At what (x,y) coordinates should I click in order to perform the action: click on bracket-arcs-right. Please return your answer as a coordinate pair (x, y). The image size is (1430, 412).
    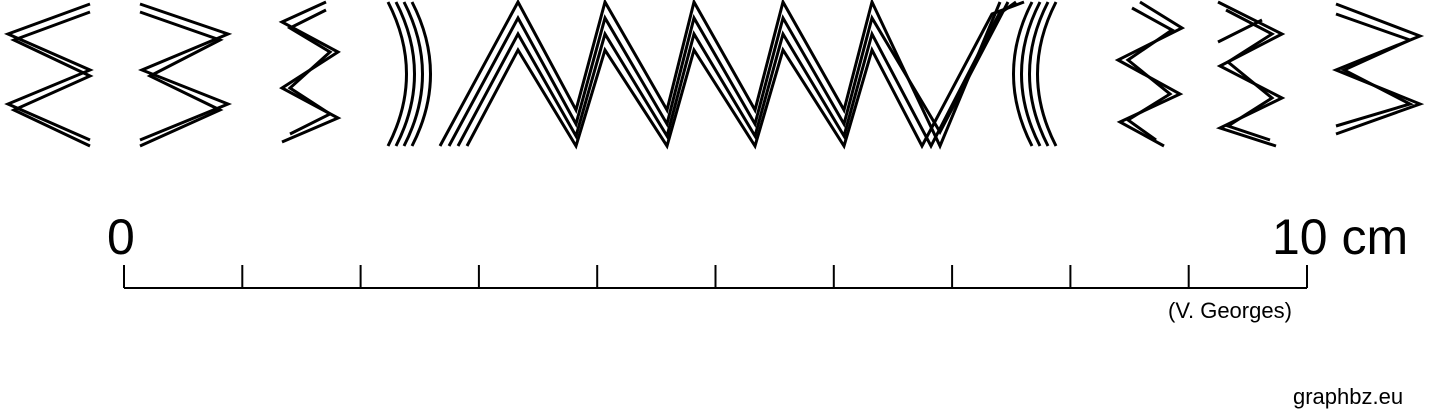
    Looking at the image, I should click on (1035, 74).